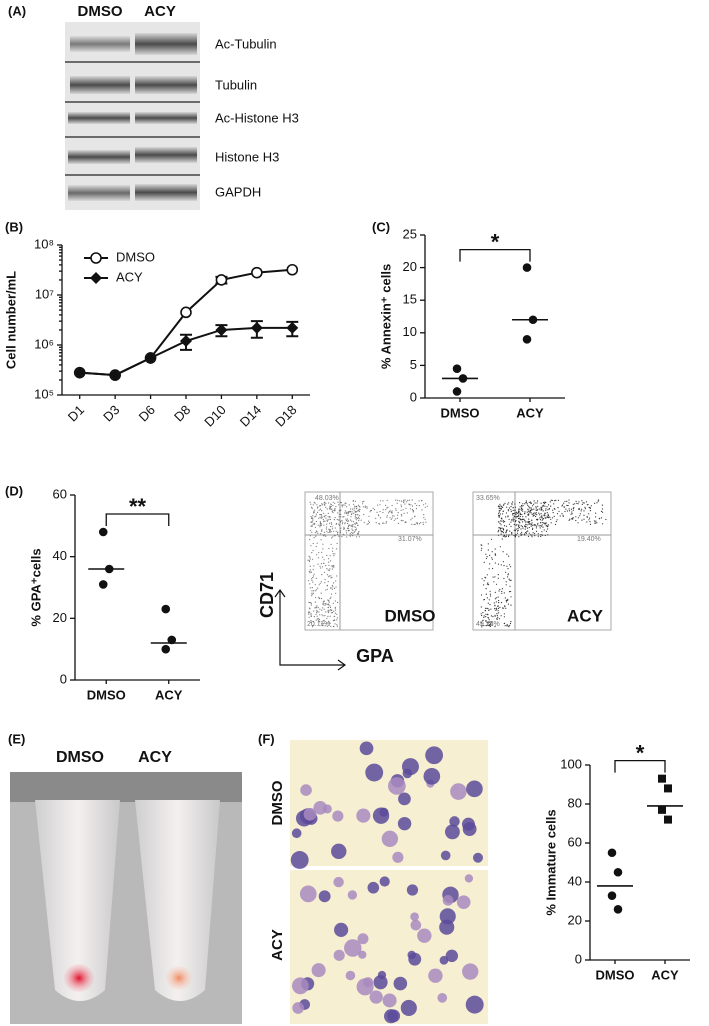 The width and height of the screenshot is (709, 1026). What do you see at coordinates (238, 191) in the screenshot?
I see `blot-label: GAPDH` at bounding box center [238, 191].